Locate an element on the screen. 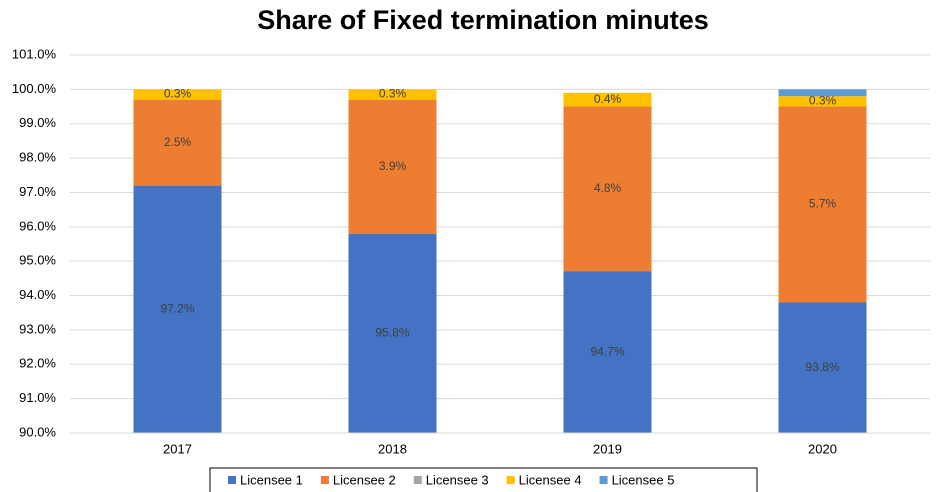 The width and height of the screenshot is (940, 492). y-tick-label: 93.0% is located at coordinates (37, 328).